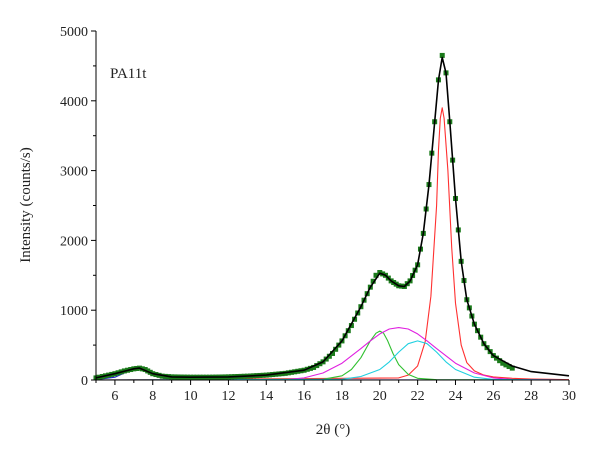 The height and width of the screenshot is (459, 600). What do you see at coordinates (304, 396) in the screenshot?
I see `x-tick-label: 16` at bounding box center [304, 396].